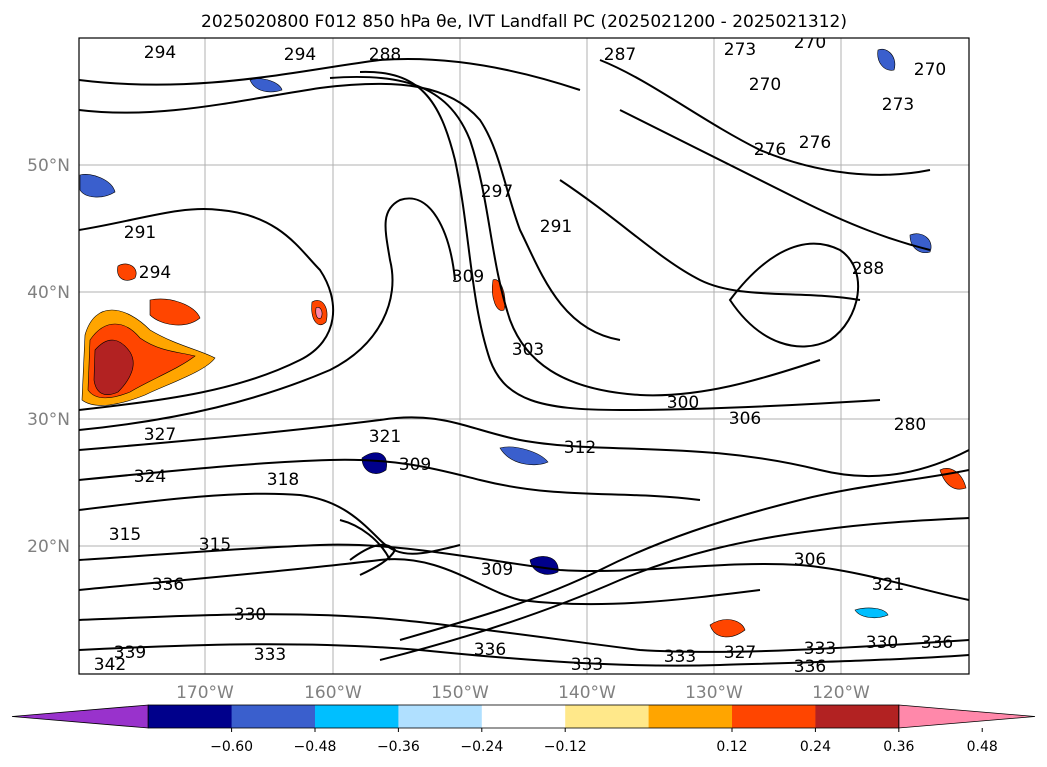 The image size is (1047, 767). What do you see at coordinates (910, 425) in the screenshot?
I see `contour-label: 280` at bounding box center [910, 425].